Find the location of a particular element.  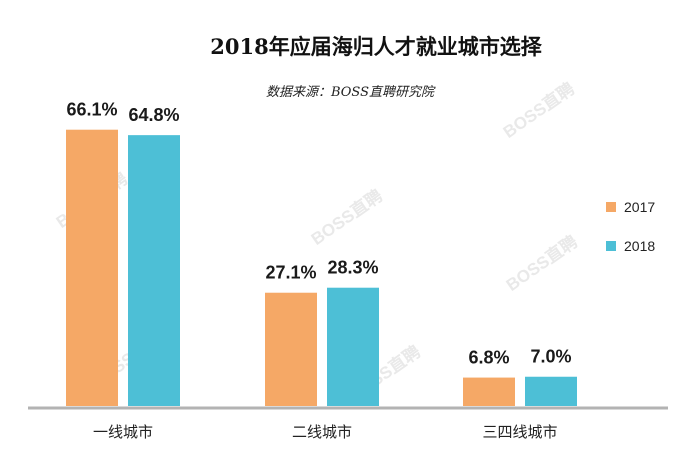

value-label: 27.1% is located at coordinates (290, 273).